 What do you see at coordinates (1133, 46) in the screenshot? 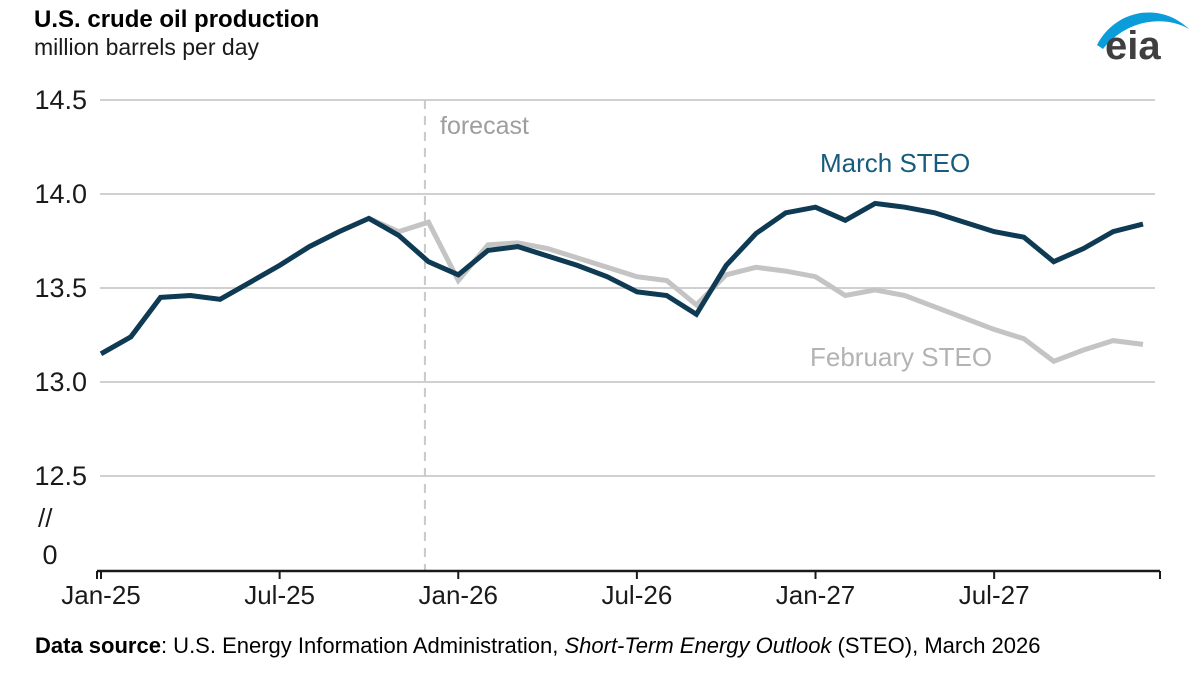
I see `logo-text: eia` at bounding box center [1133, 46].